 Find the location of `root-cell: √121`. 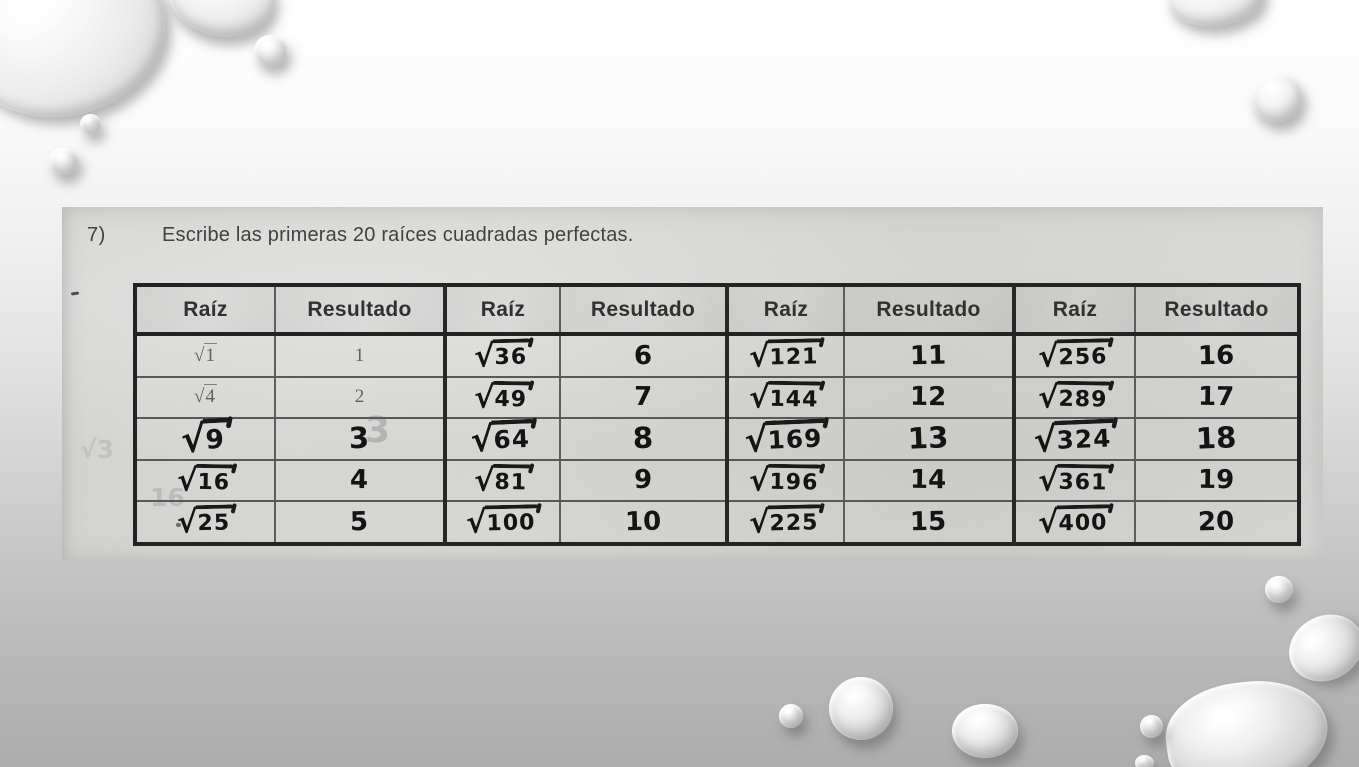

root-cell: √121 is located at coordinates (786, 356).